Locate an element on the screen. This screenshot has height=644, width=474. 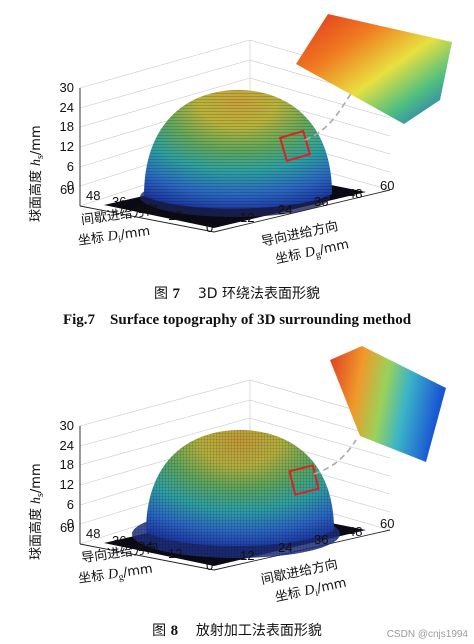
right-axis-label: 间歇进给方向 坐标Di/mm is located at coordinates (304, 582).